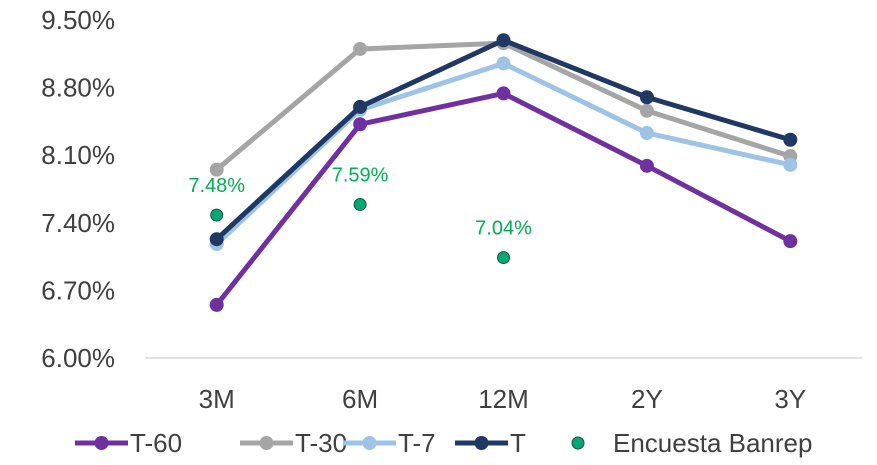 The image size is (877, 465). I want to click on x-tick-label: 3Y, so click(790, 399).